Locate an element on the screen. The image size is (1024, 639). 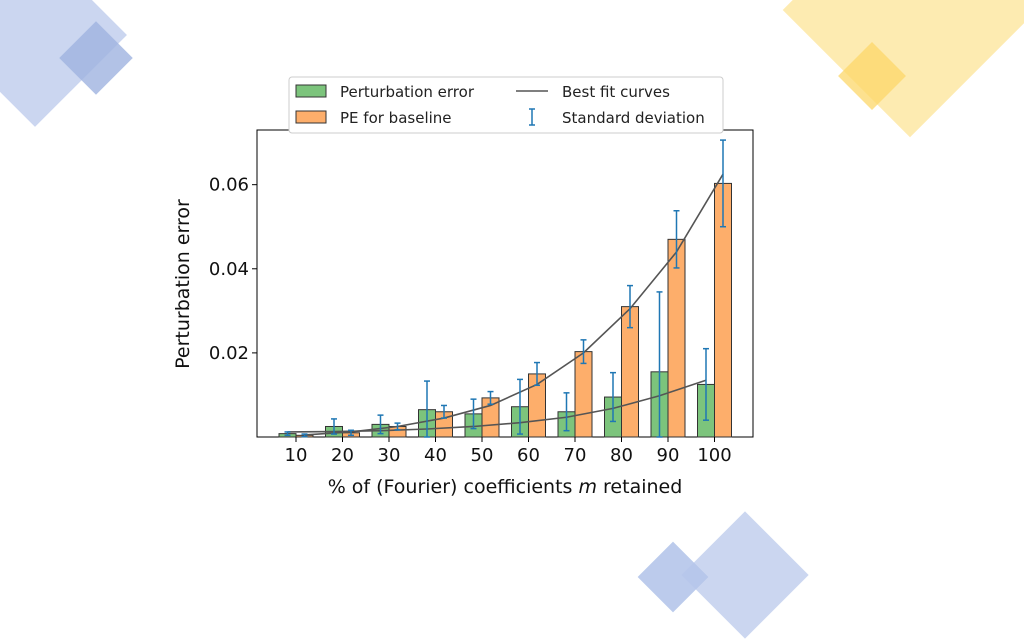
x-axis-label-suffix: retained is located at coordinates (639, 487).